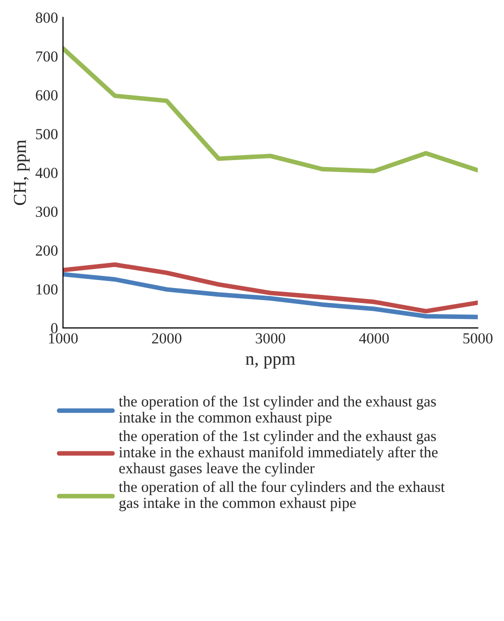 This screenshot has height=621, width=504. I want to click on y-tick-label: 600, so click(47, 95).